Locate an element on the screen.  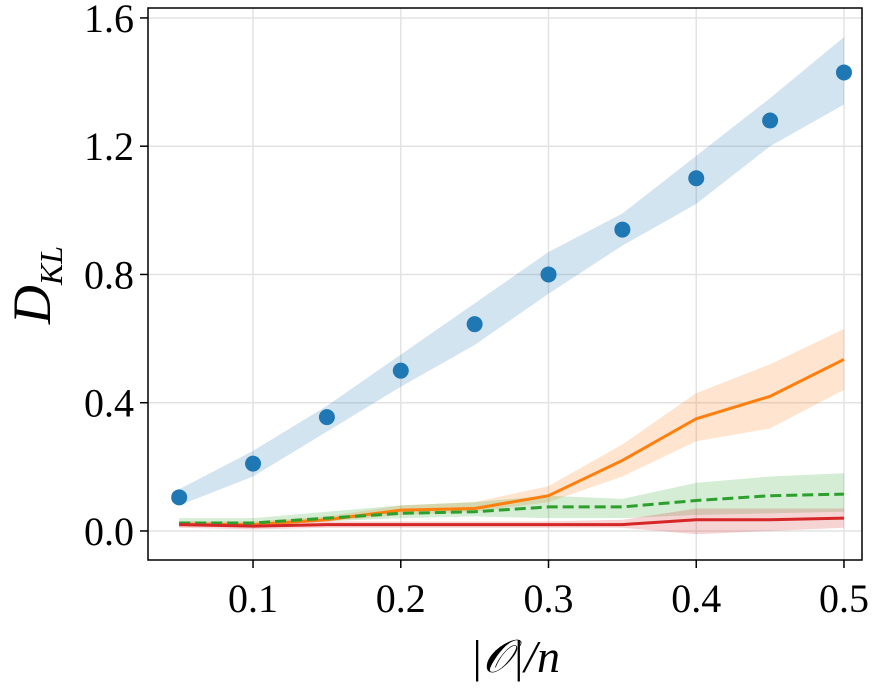
x-tick-label: 0.1 is located at coordinates (253, 598).